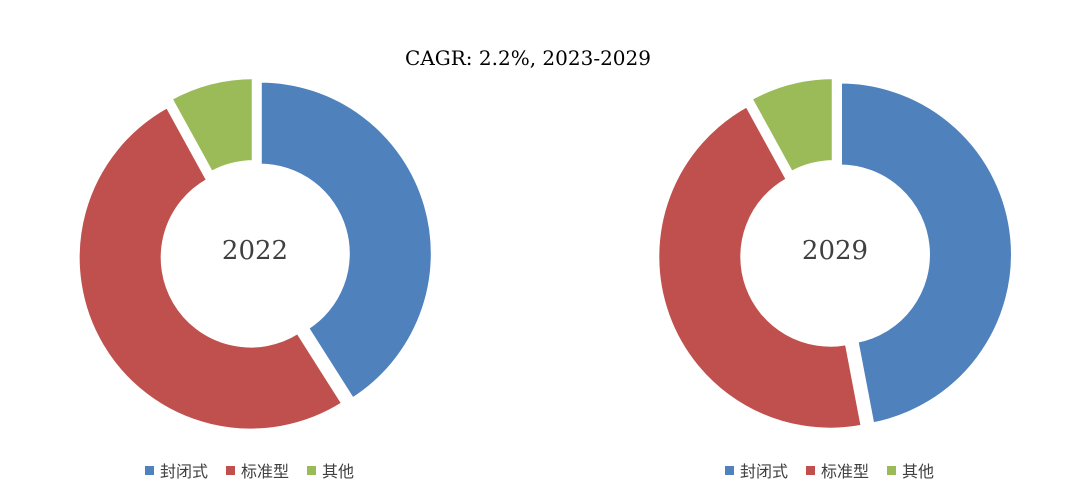  I want to click on center-label-2029: 2029, so click(835, 251).